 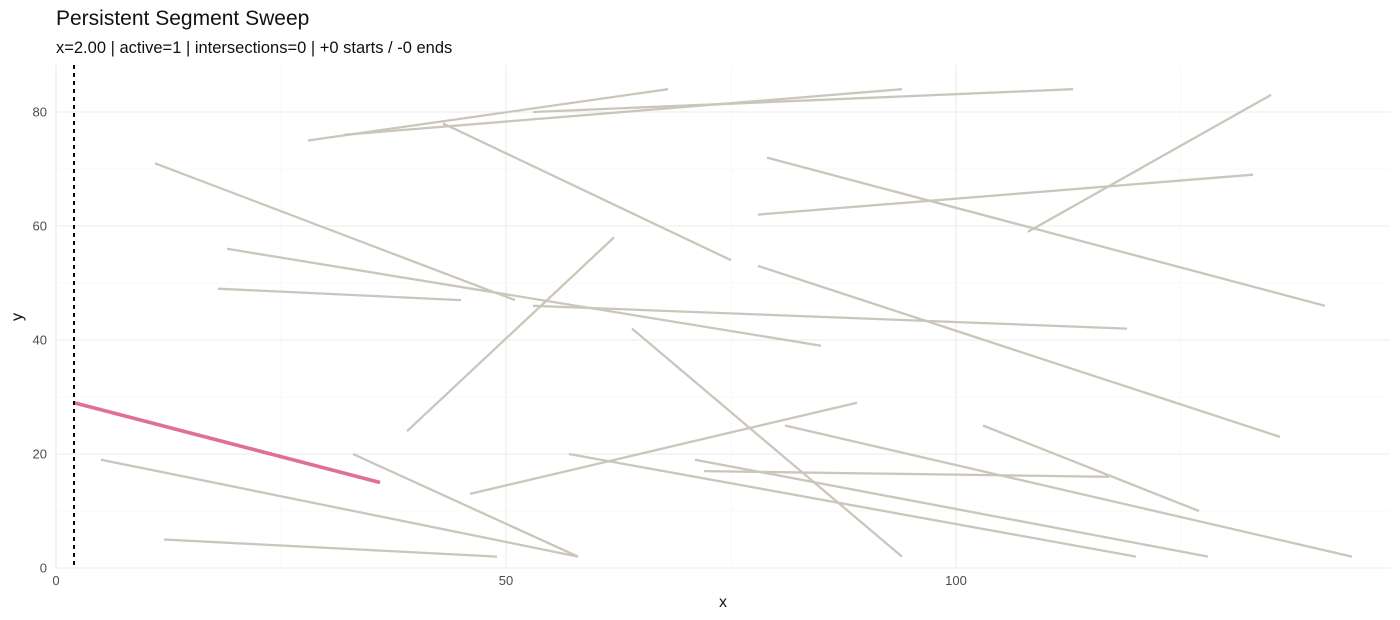 I want to click on x-tick-label: 100, so click(x=956, y=580).